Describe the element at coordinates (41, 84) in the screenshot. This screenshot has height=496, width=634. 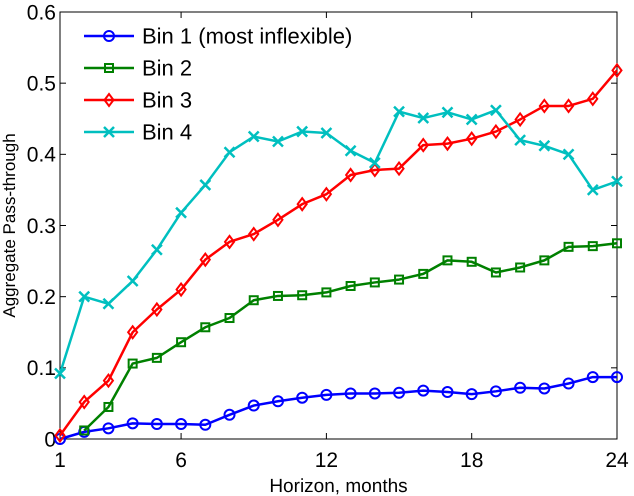
I see `y-tick-label: 0.5` at that location.